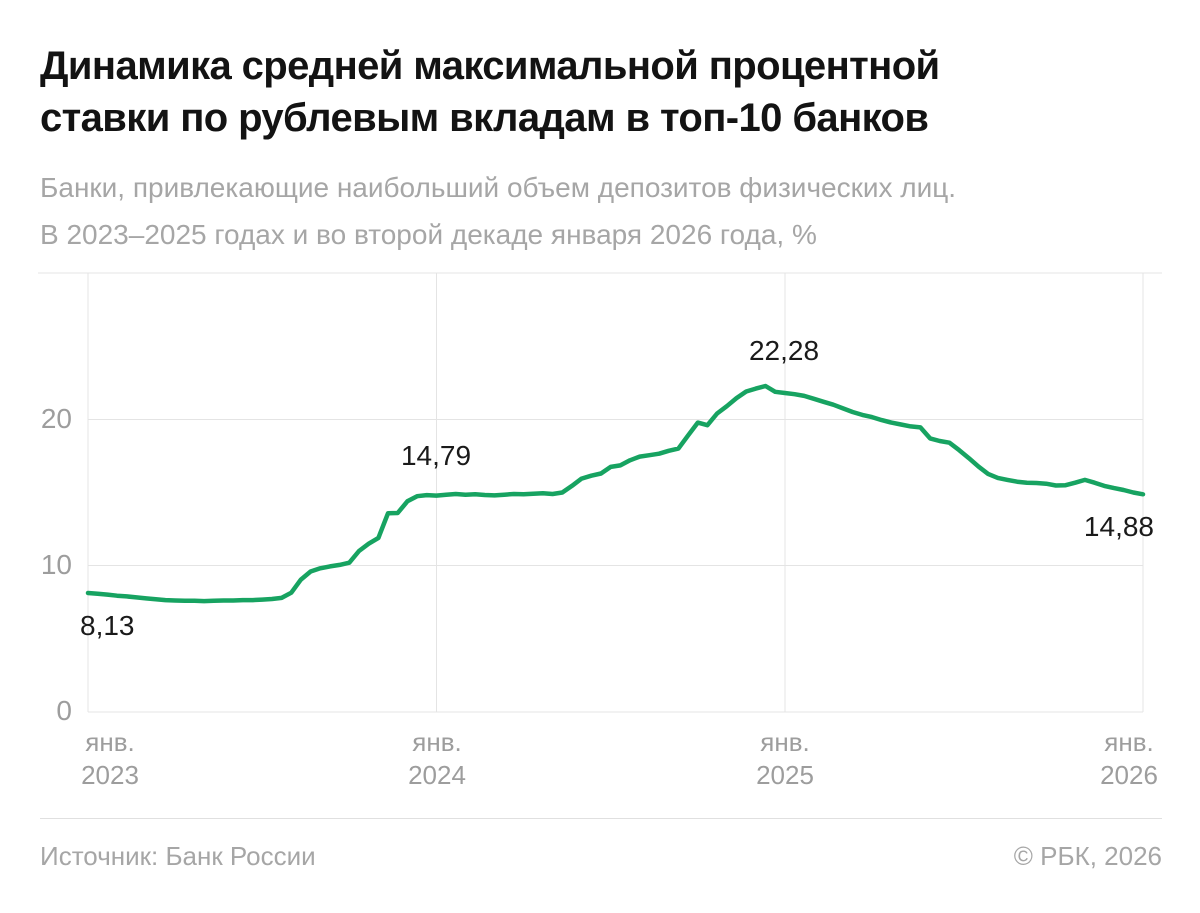 This screenshot has height=913, width=1200. I want to click on data-label-peak: 22,28, so click(784, 350).